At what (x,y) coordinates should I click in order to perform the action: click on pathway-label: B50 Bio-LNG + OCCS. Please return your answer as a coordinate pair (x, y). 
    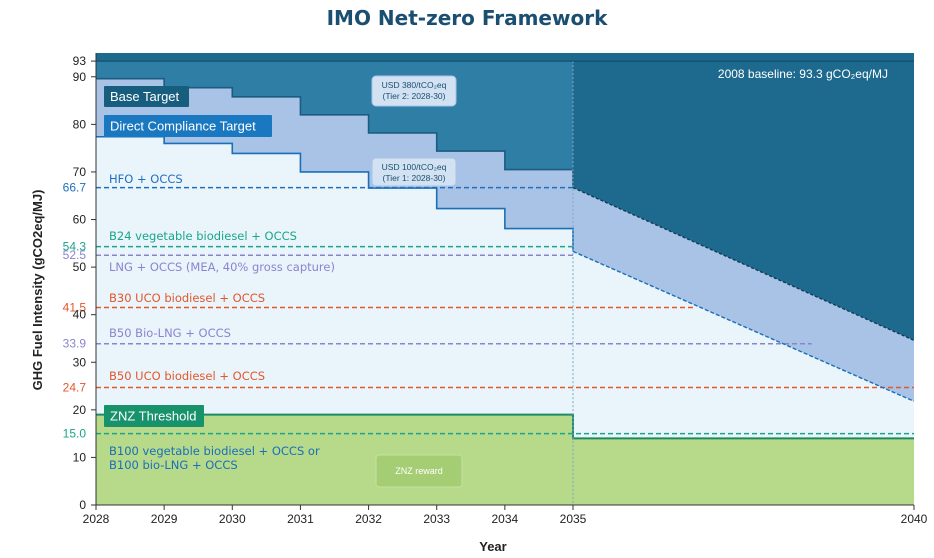
    Looking at the image, I should click on (170, 333).